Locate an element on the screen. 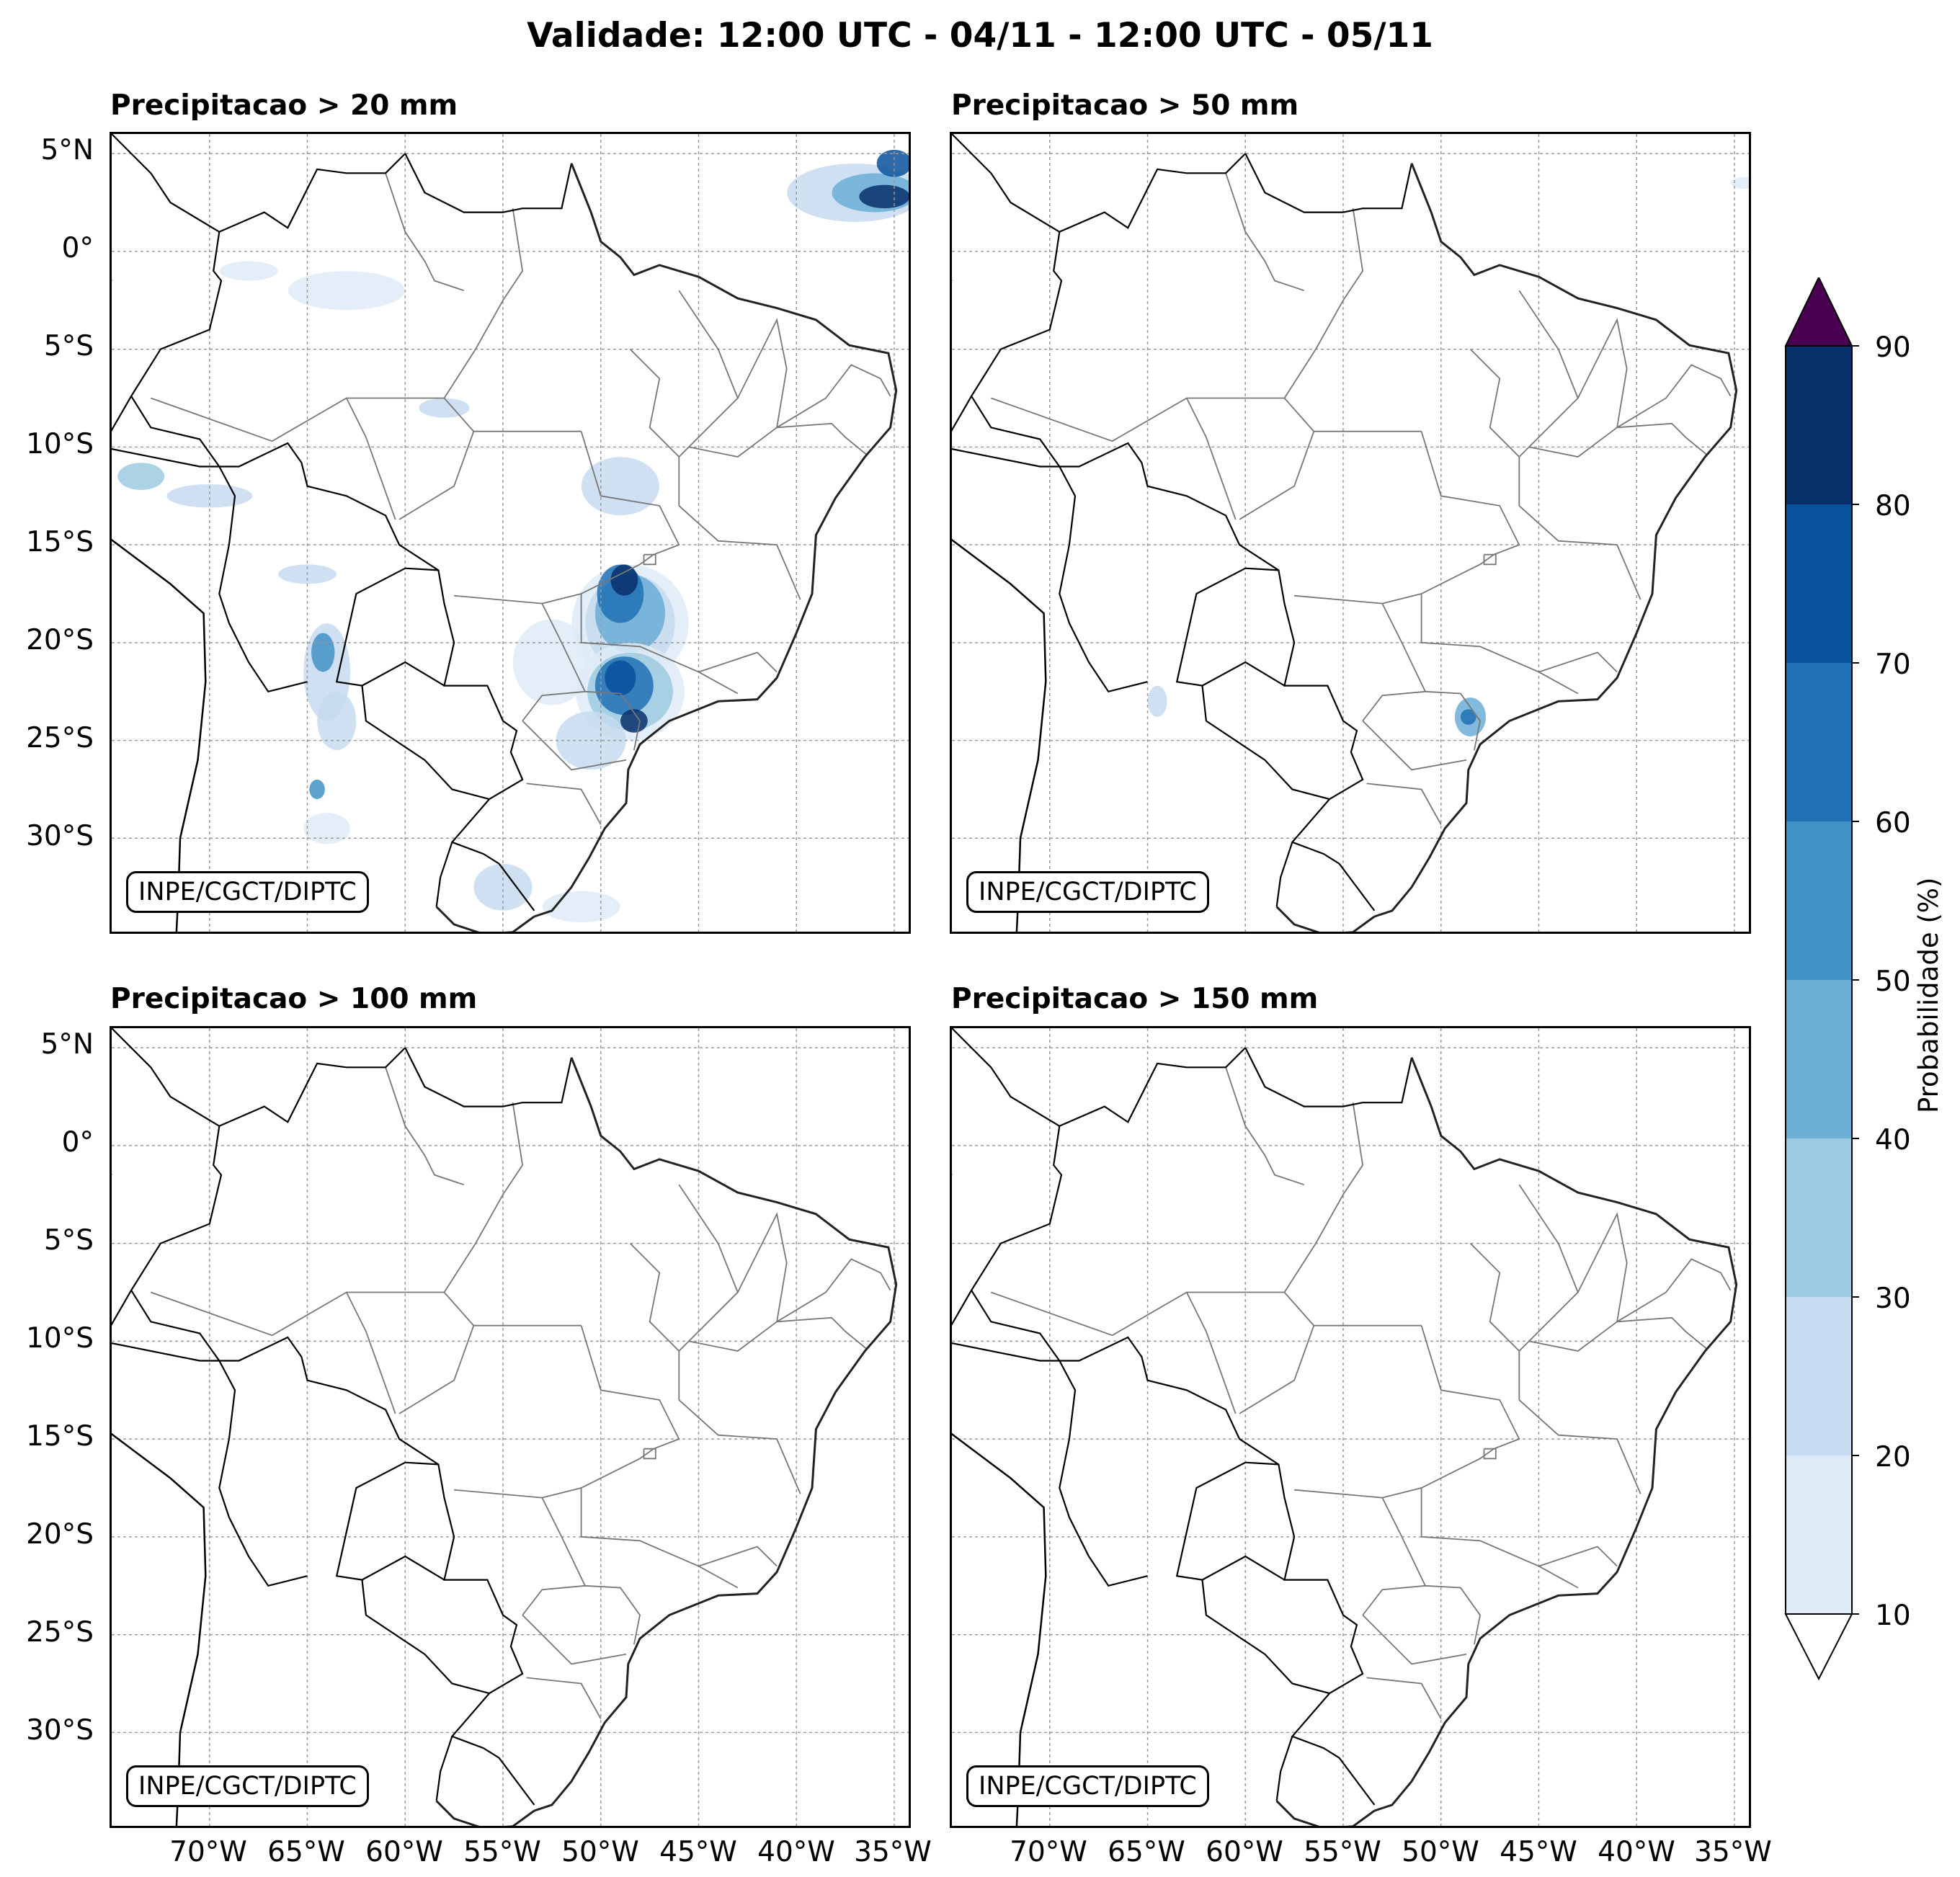 The height and width of the screenshot is (1877, 1960). lon-label: 70°W is located at coordinates (208, 1852).